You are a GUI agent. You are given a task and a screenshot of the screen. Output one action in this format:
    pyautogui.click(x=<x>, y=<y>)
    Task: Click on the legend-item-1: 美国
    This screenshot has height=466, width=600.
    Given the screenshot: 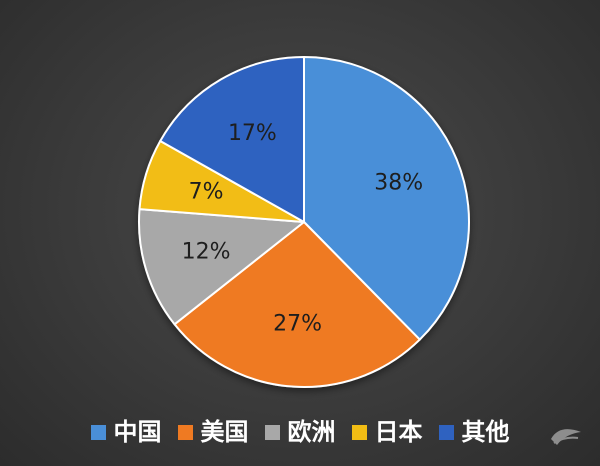 What is the action you would take?
    pyautogui.click(x=213, y=432)
    